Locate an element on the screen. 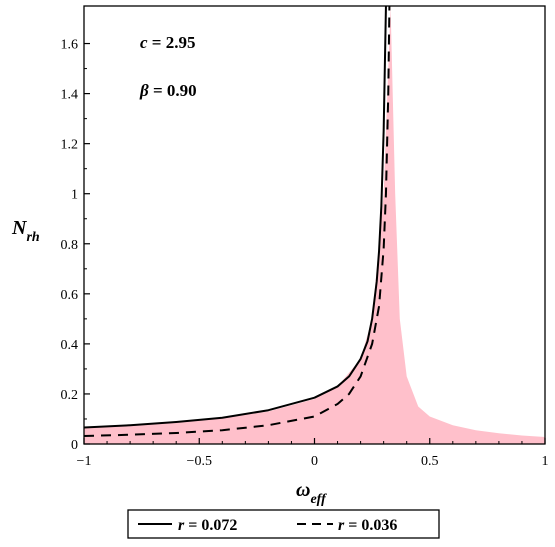 This screenshot has height=547, width=555. y-tick-label: 0.4 is located at coordinates (70, 345).